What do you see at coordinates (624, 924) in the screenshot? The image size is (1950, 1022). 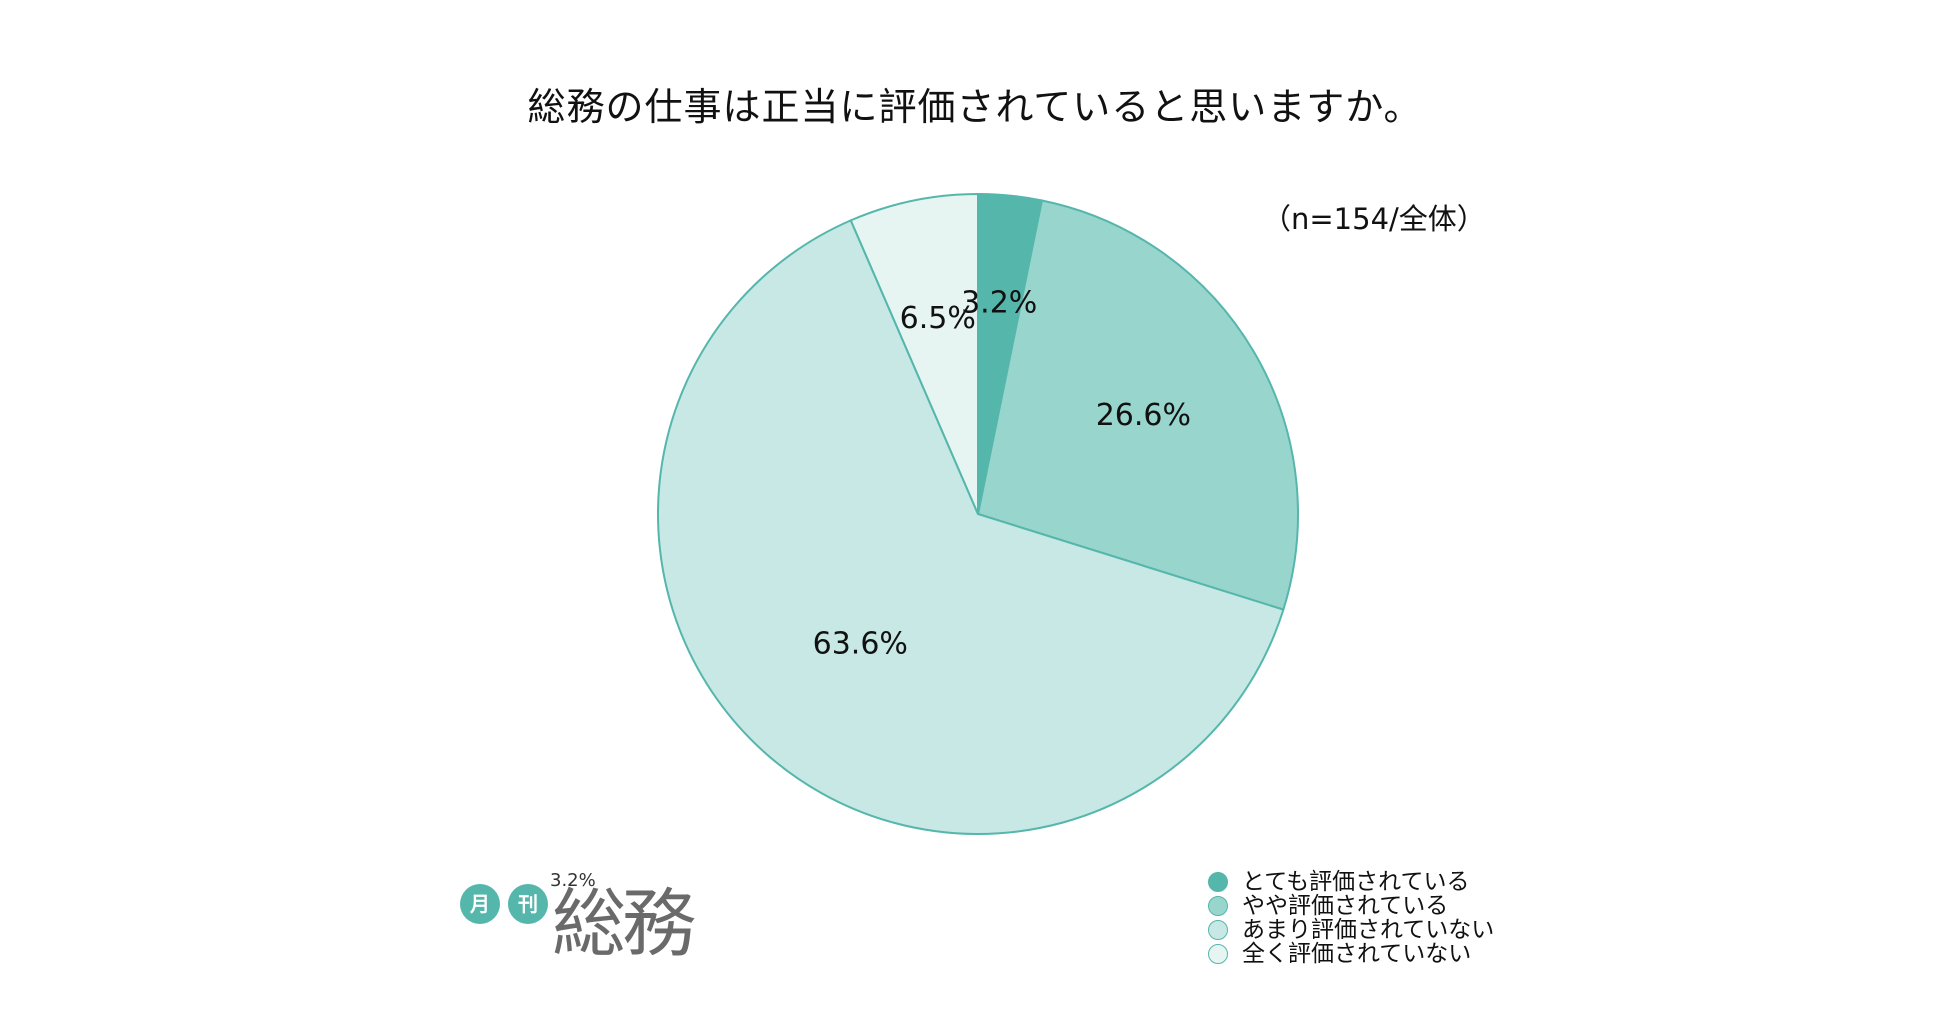 I see `logo-wordmark: 総務` at bounding box center [624, 924].